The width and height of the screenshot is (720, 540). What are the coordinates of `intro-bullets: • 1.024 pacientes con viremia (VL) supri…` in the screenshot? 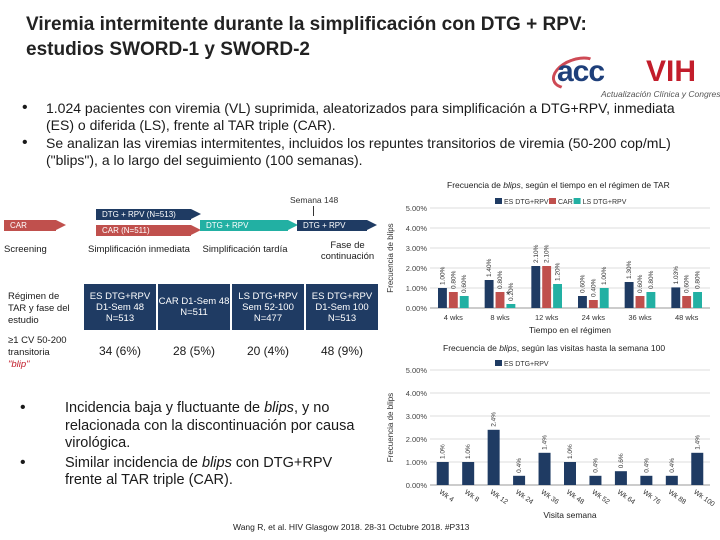 It's located at (360, 134).